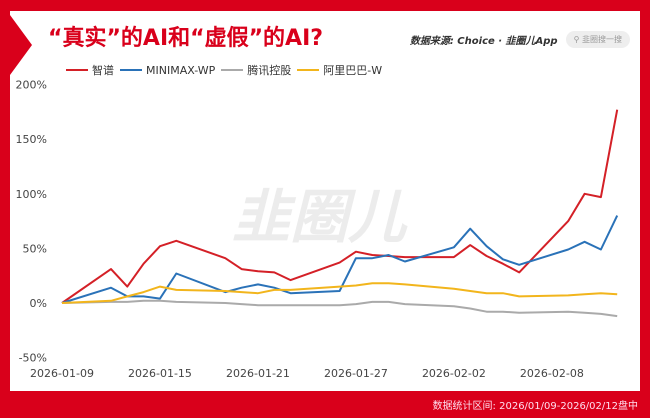 This screenshot has width=650, height=418. What do you see at coordinates (90, 70) in the screenshot?
I see `legend-item: 智谱` at bounding box center [90, 70].